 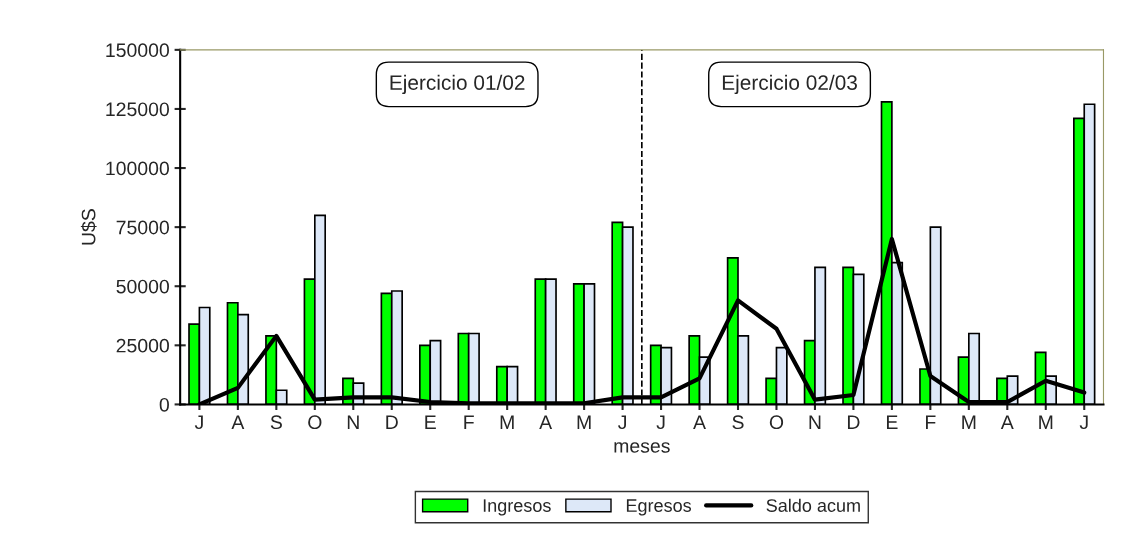 What do you see at coordinates (457, 84) in the screenshot?
I see `annotation: Ejercicio 01/02` at bounding box center [457, 84].